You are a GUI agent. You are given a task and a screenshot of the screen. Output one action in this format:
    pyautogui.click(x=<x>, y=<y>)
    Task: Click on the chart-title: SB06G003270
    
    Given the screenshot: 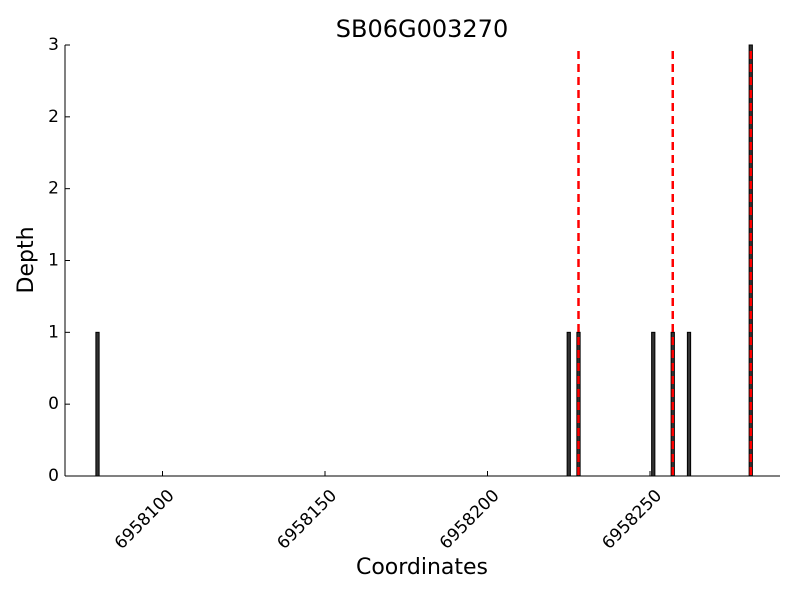 What is the action you would take?
    pyautogui.click(x=422, y=29)
    